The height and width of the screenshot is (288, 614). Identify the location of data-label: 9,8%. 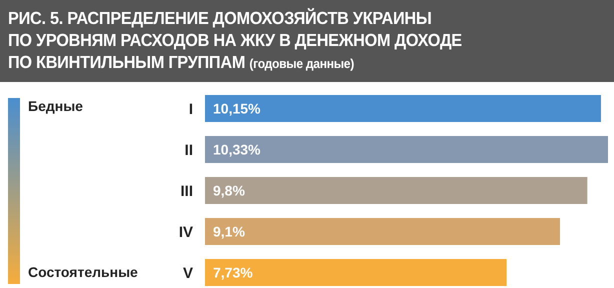
(229, 190).